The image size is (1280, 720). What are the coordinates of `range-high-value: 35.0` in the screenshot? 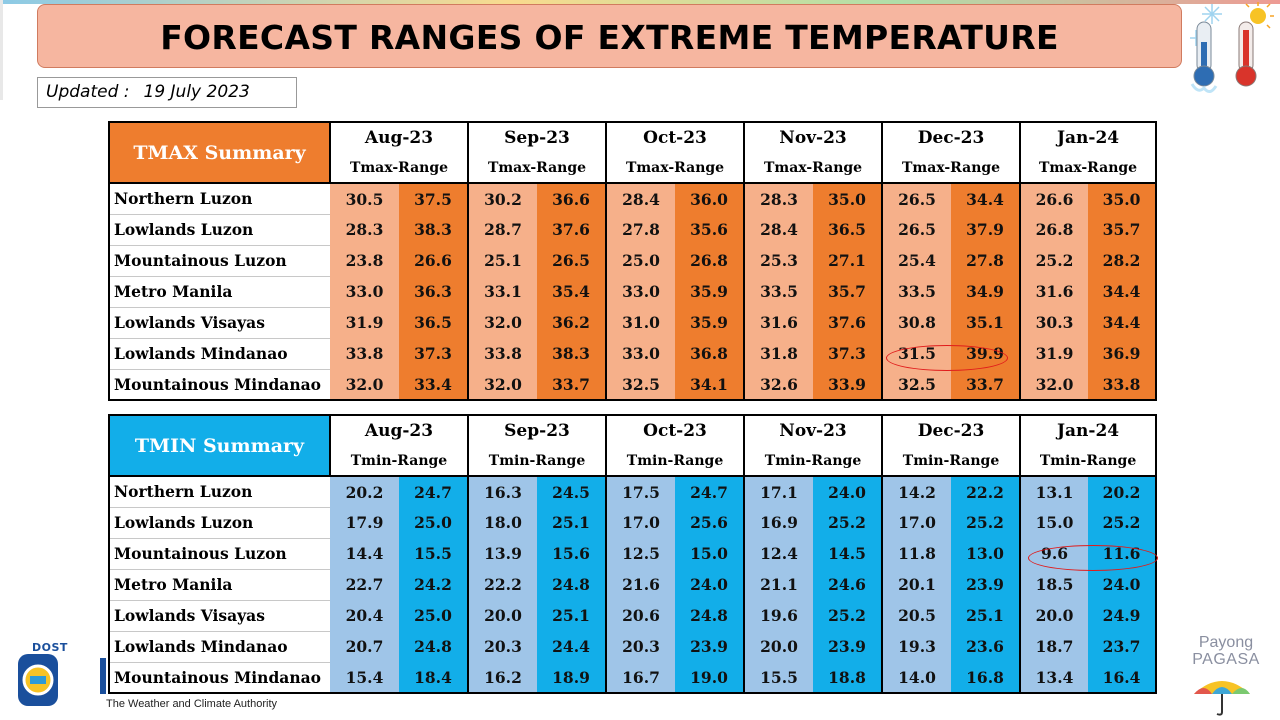 It's located at (1123, 198).